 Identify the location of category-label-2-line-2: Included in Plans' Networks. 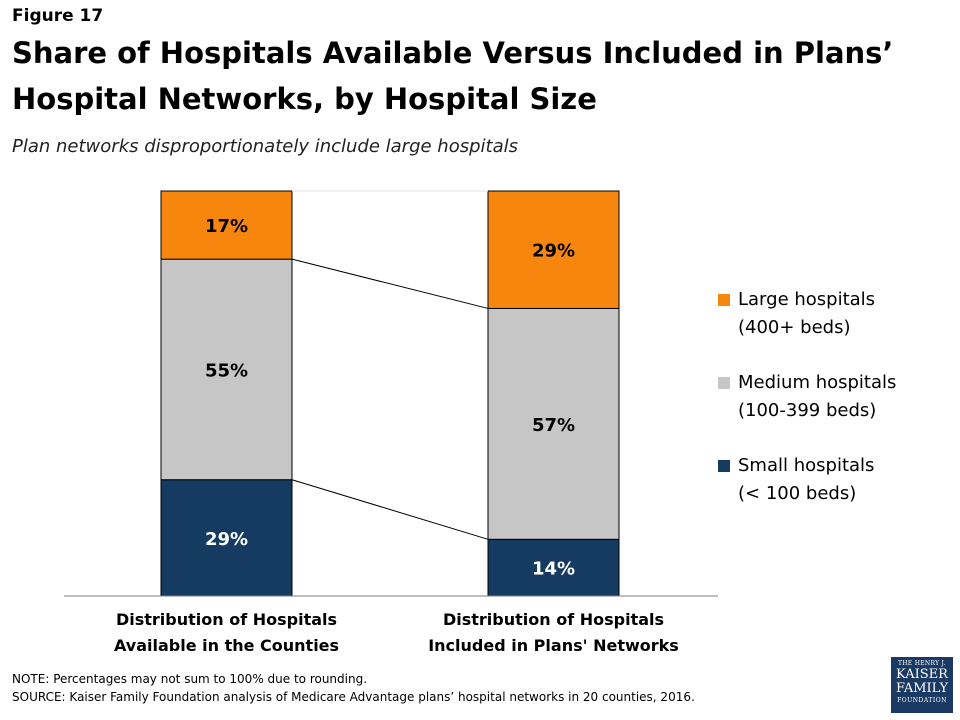
(553, 645).